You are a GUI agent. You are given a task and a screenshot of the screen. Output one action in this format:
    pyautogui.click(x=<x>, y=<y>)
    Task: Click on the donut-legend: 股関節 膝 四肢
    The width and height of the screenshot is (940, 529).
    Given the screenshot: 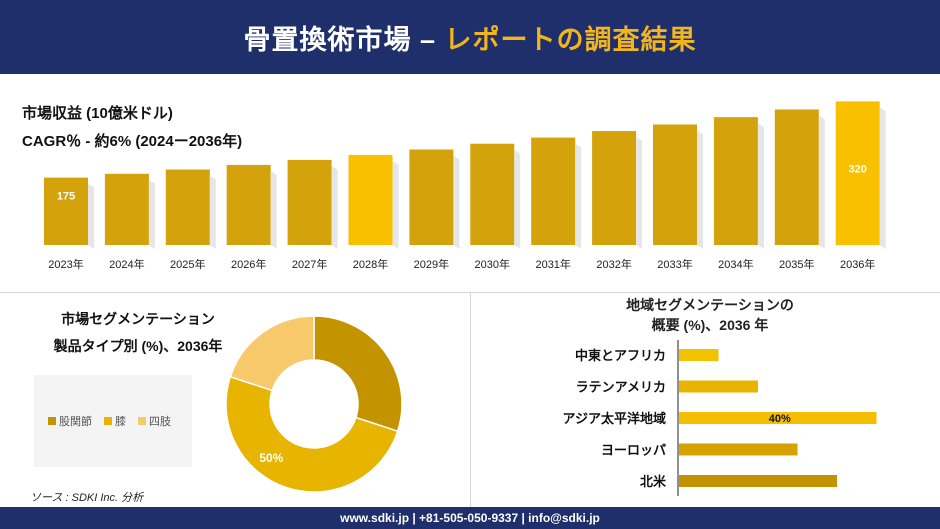 What is the action you would take?
    pyautogui.click(x=109, y=421)
    